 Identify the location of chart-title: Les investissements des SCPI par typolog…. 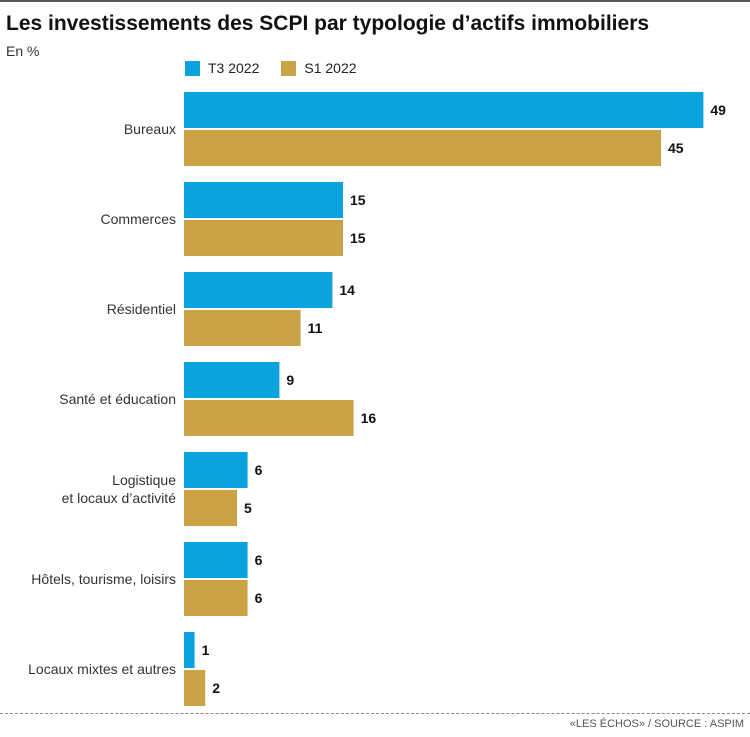
(328, 23).